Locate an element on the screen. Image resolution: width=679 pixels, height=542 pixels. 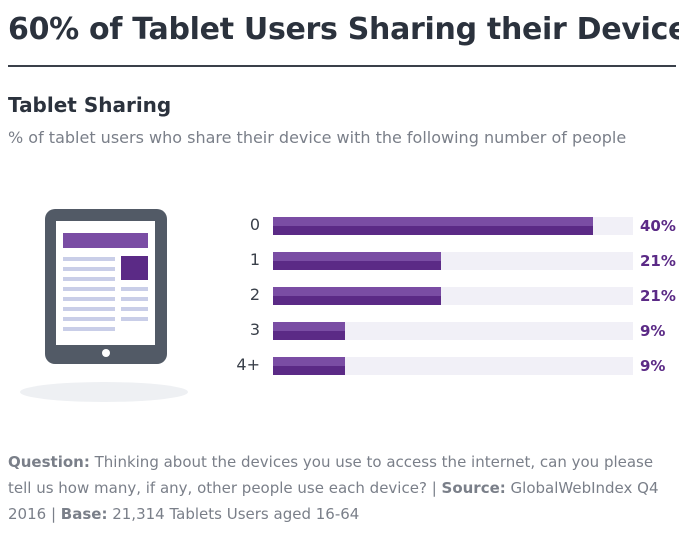
base-text: 21,314 Tablets Users aged 16-64 is located at coordinates (236, 514).